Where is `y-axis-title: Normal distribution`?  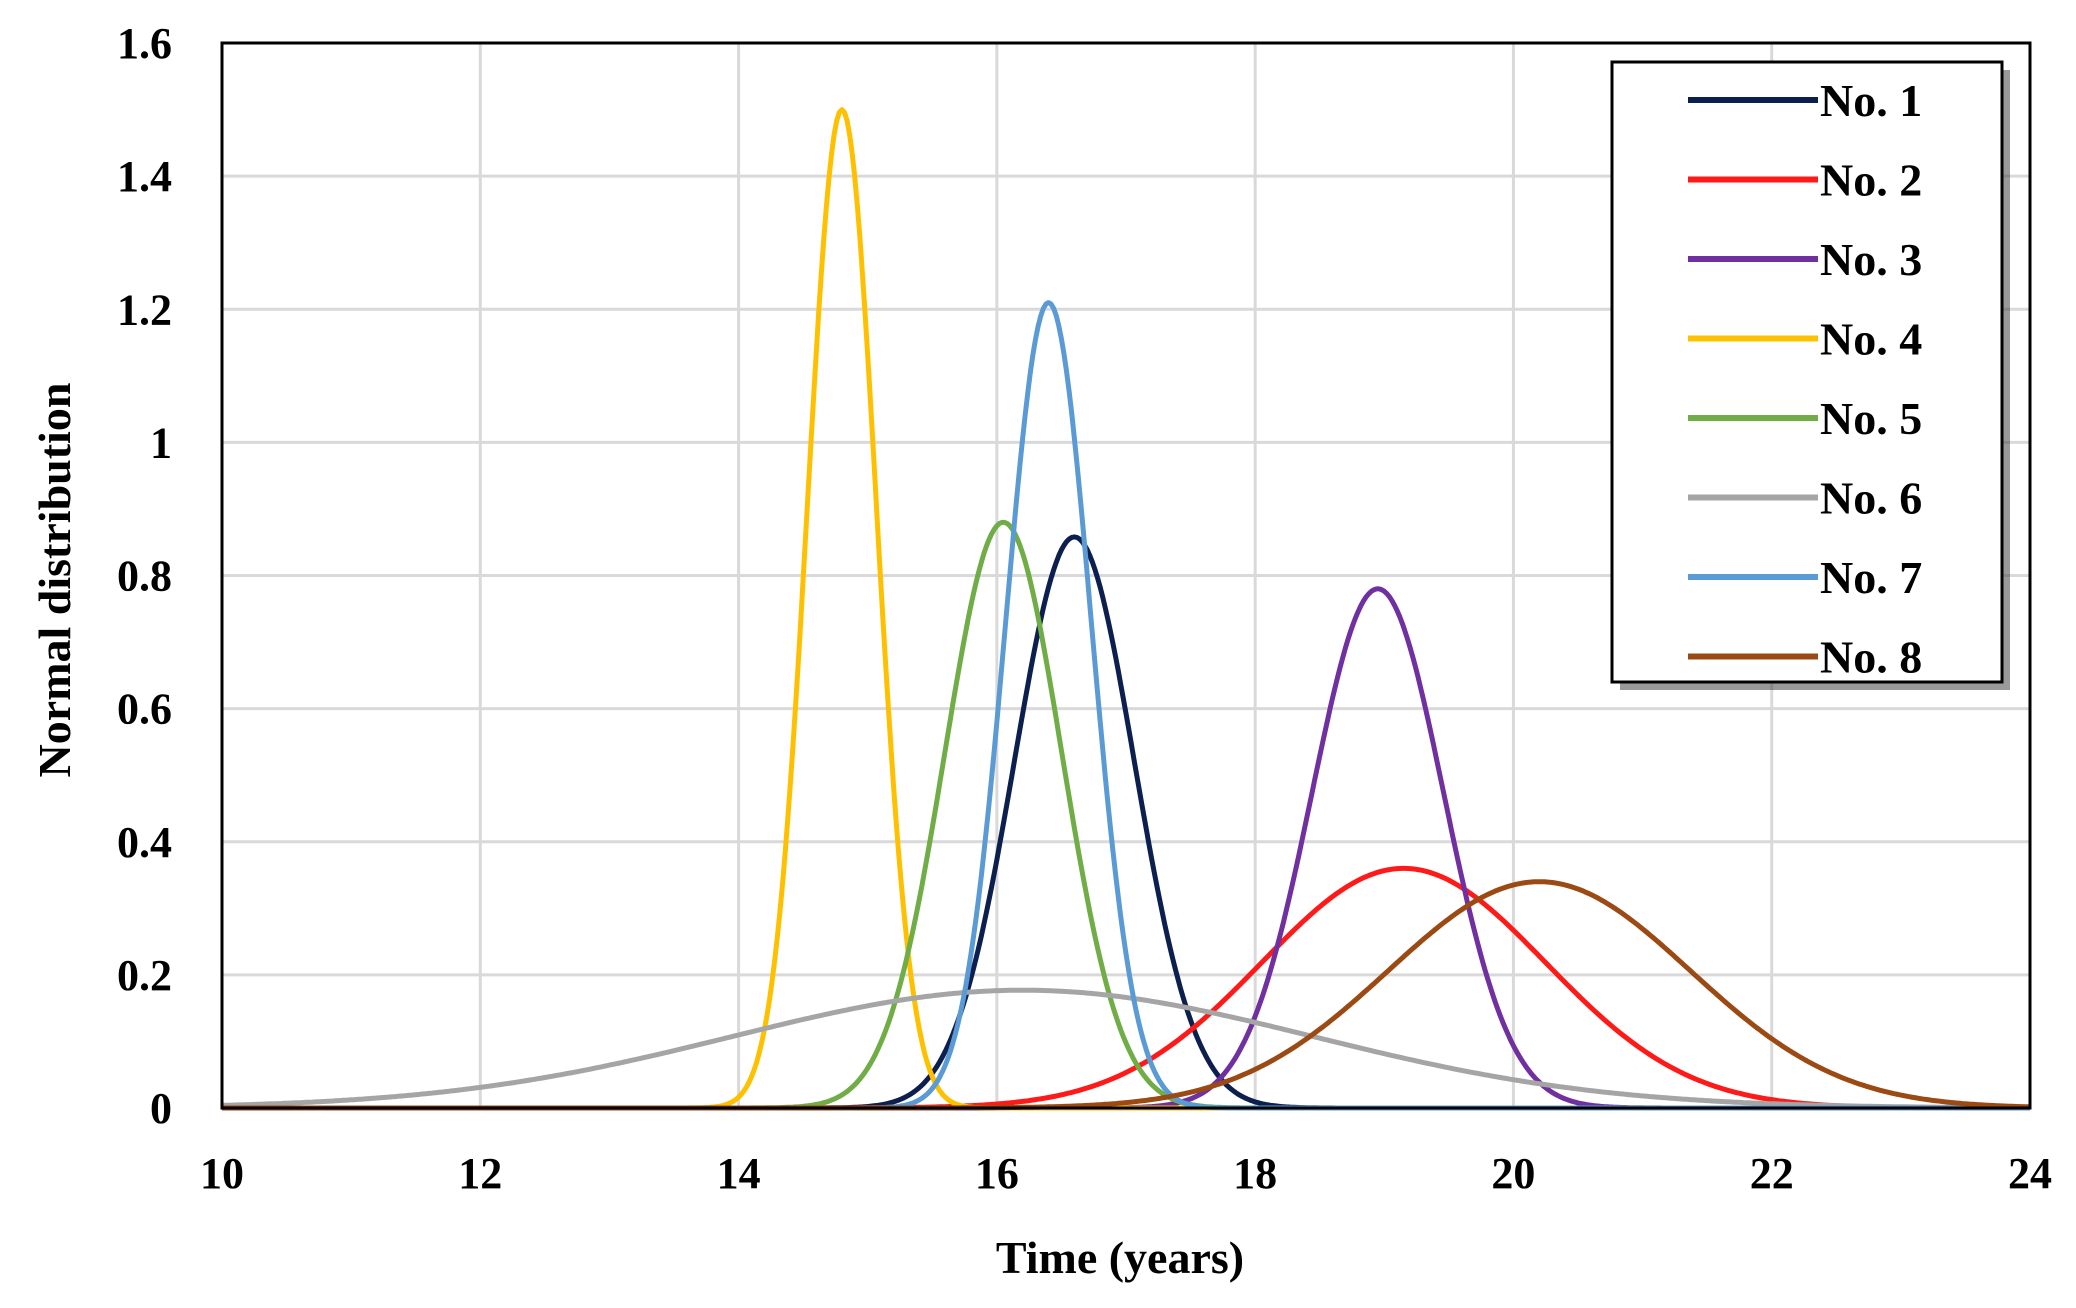 y-axis-title: Normal distribution is located at coordinates (54, 580).